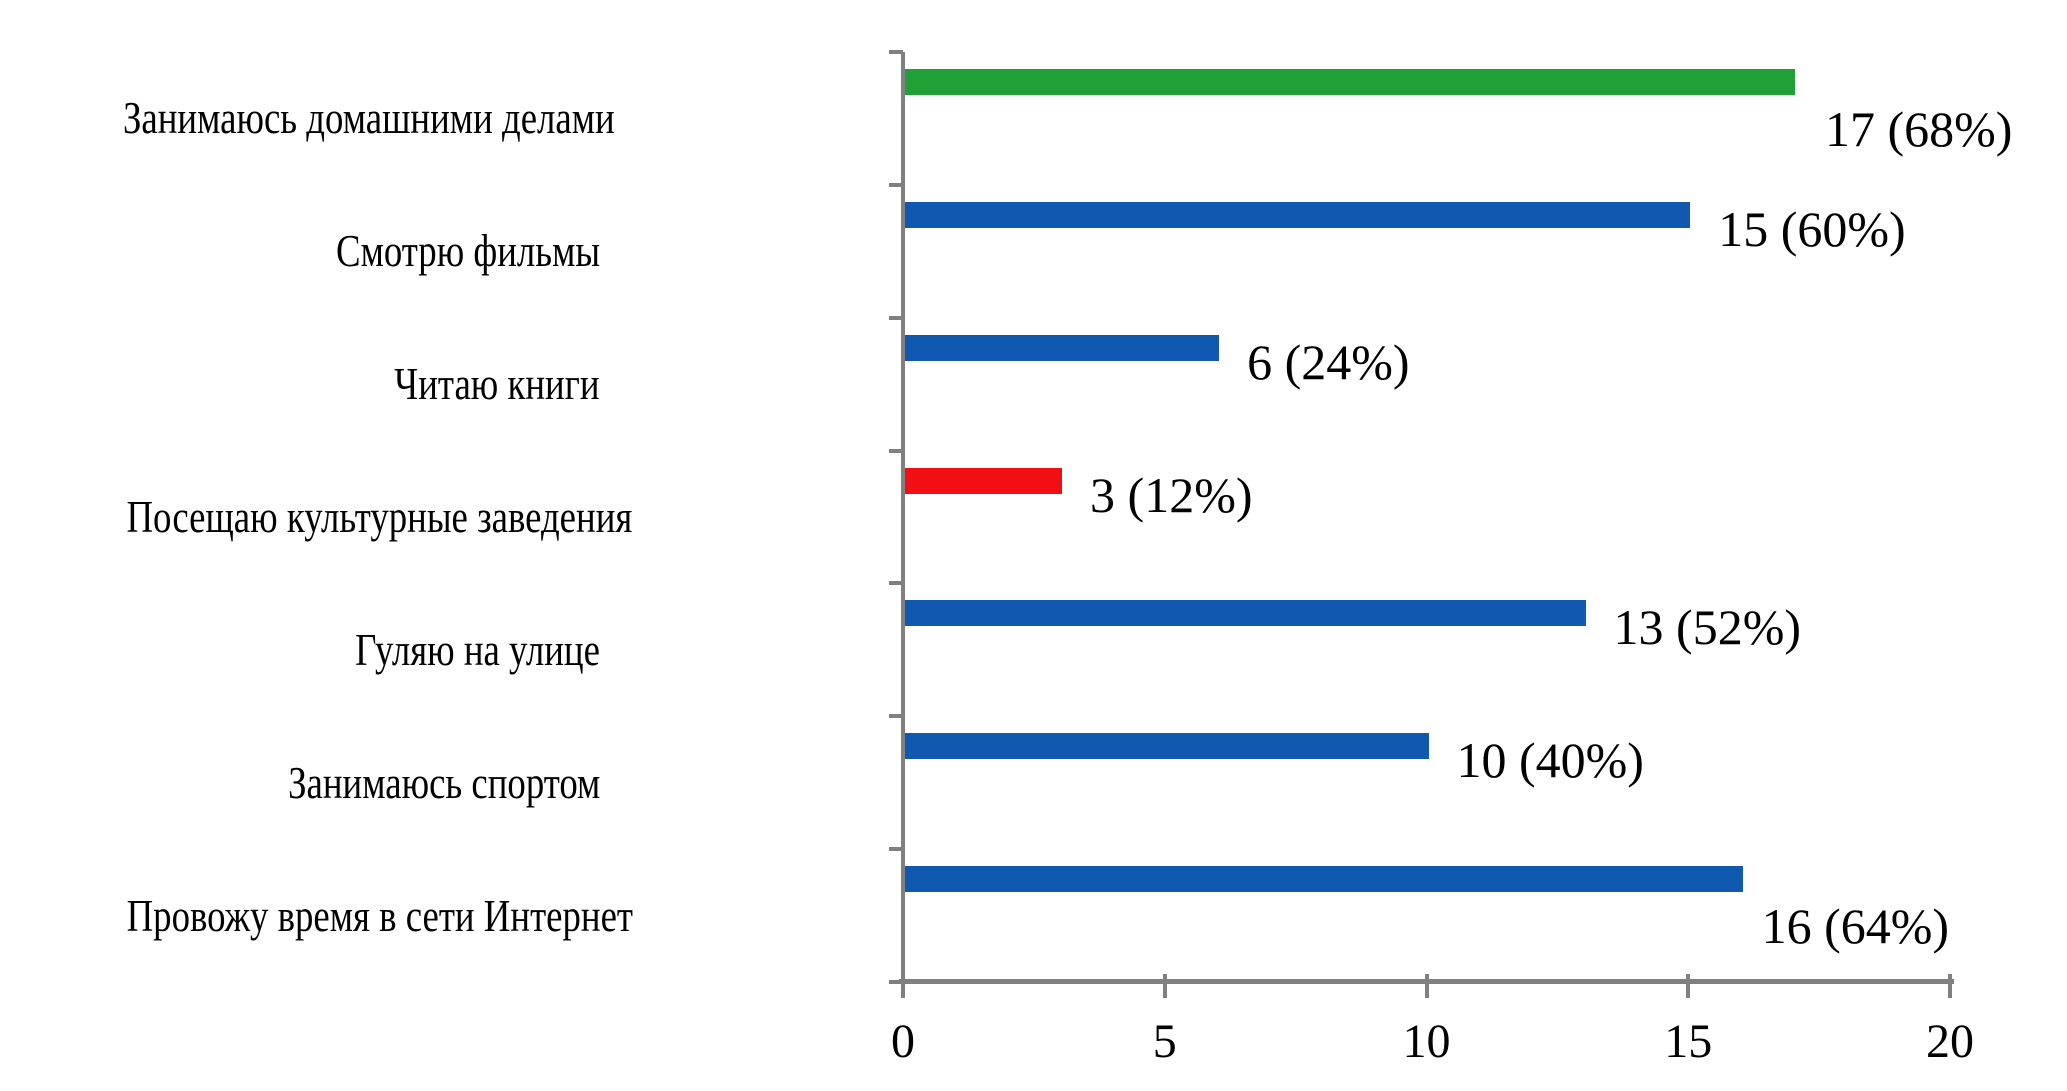 The height and width of the screenshot is (1091, 2067). I want to click on category-label: Читаю книги, so click(300, 384).